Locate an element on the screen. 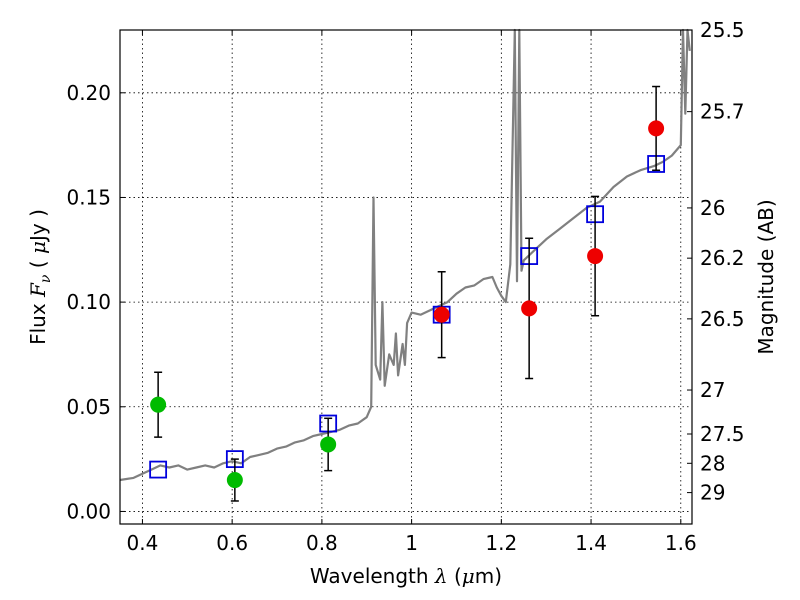  y-tick-label-0: 0.00 is located at coordinates (88, 511).